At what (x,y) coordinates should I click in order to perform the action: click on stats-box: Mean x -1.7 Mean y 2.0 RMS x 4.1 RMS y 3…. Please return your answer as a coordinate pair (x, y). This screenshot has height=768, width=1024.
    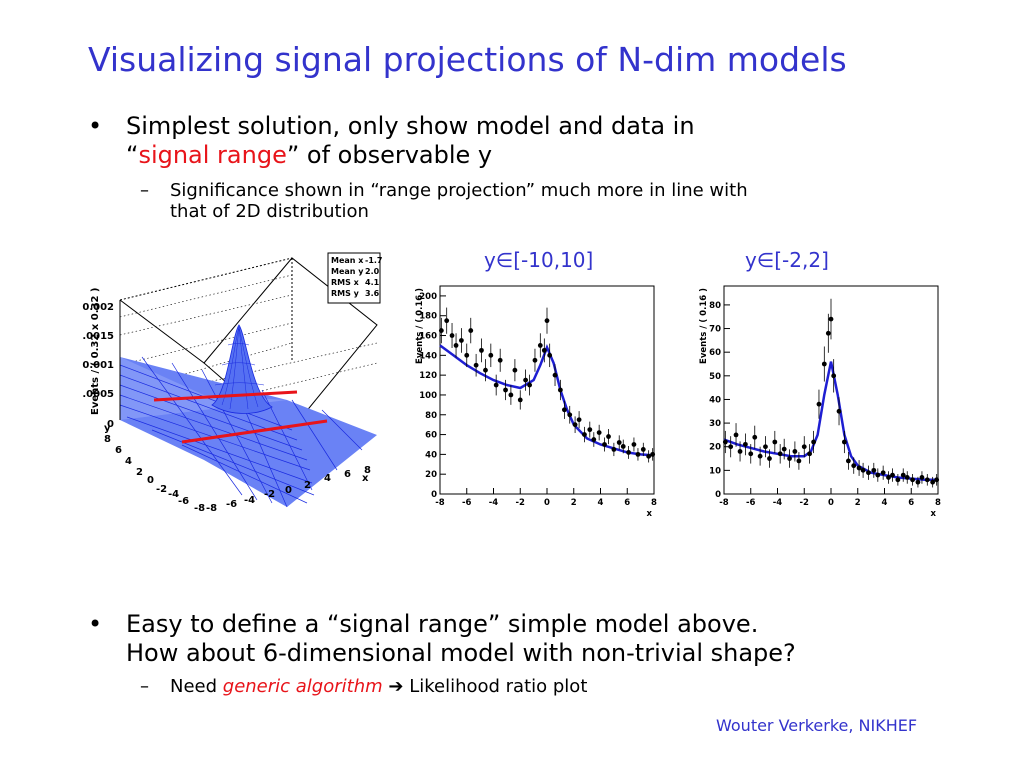
    Looking at the image, I should click on (354, 278).